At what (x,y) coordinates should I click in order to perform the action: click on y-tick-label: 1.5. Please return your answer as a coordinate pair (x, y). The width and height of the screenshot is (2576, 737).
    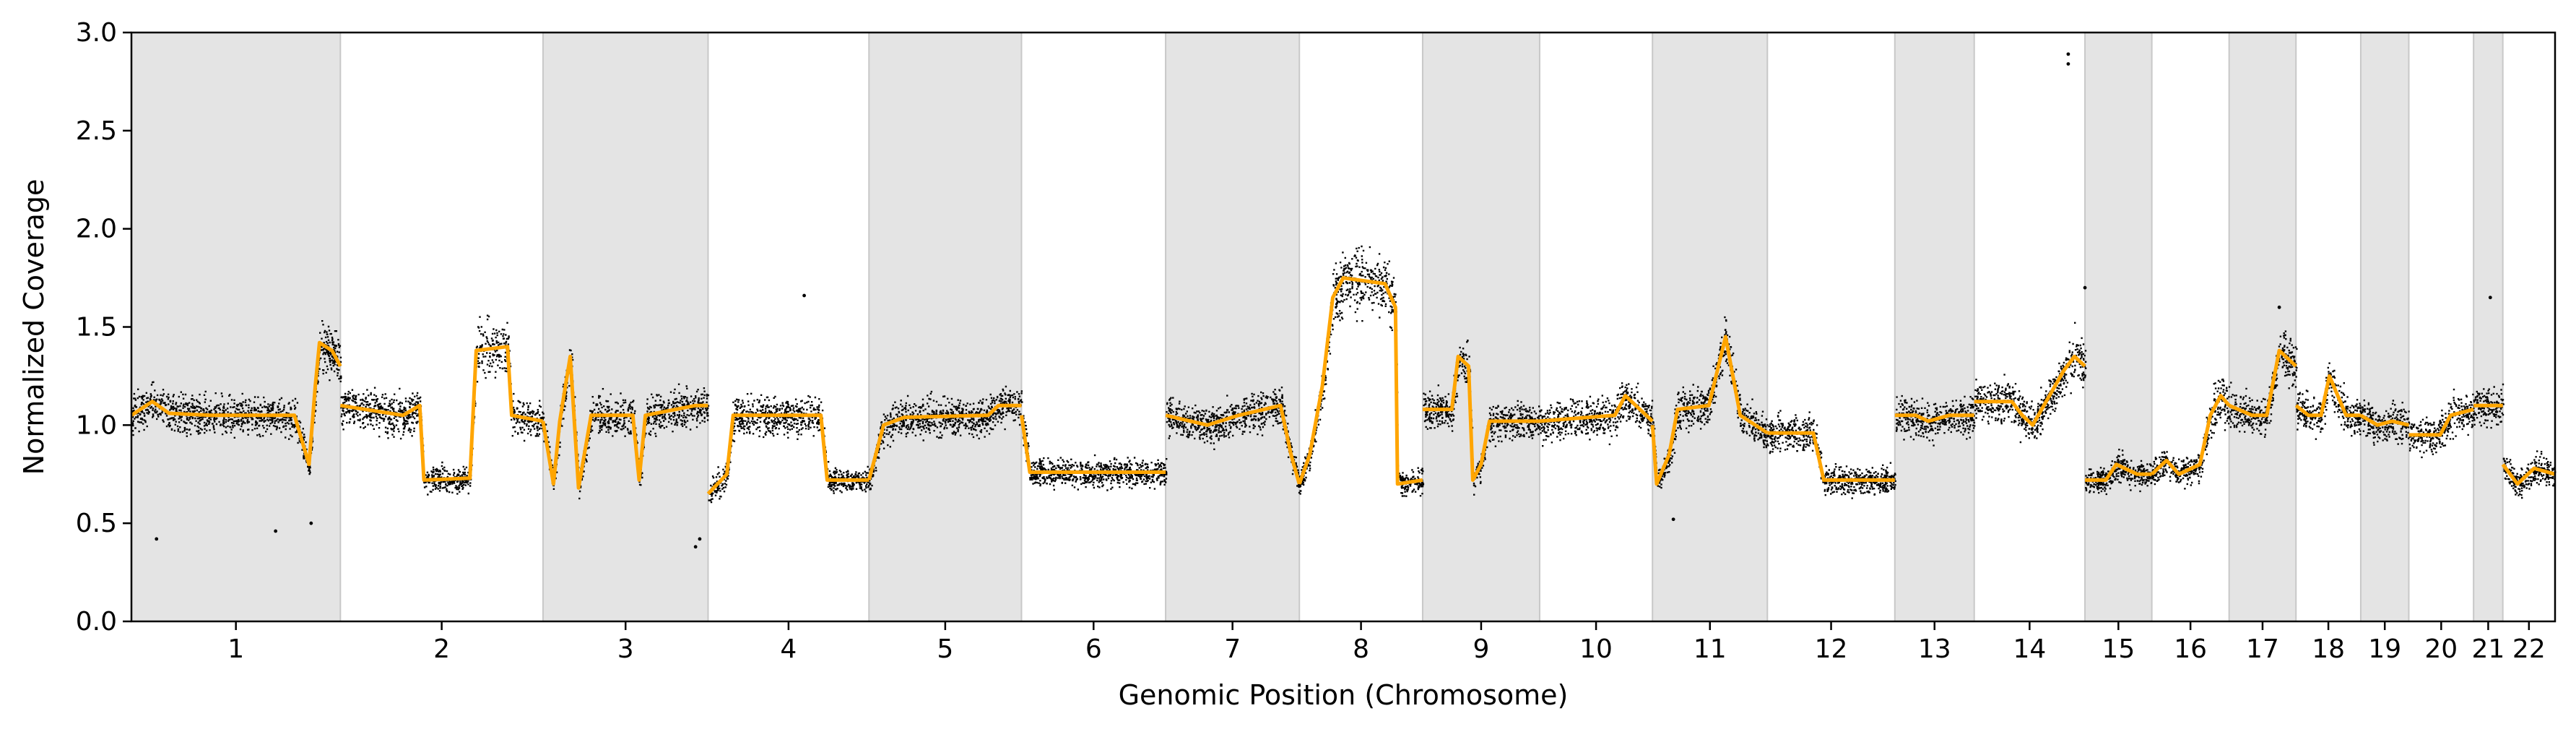
    Looking at the image, I should click on (96, 327).